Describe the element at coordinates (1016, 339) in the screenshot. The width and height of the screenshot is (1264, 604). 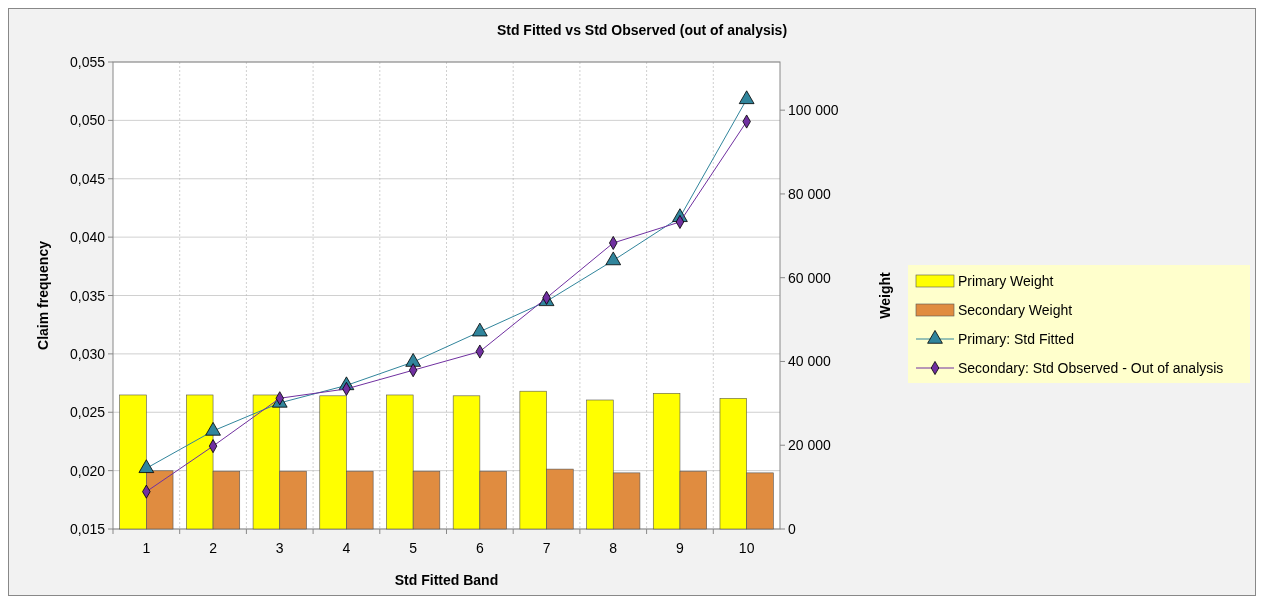
I see `legend-label: Primary: Std Fitted` at that location.